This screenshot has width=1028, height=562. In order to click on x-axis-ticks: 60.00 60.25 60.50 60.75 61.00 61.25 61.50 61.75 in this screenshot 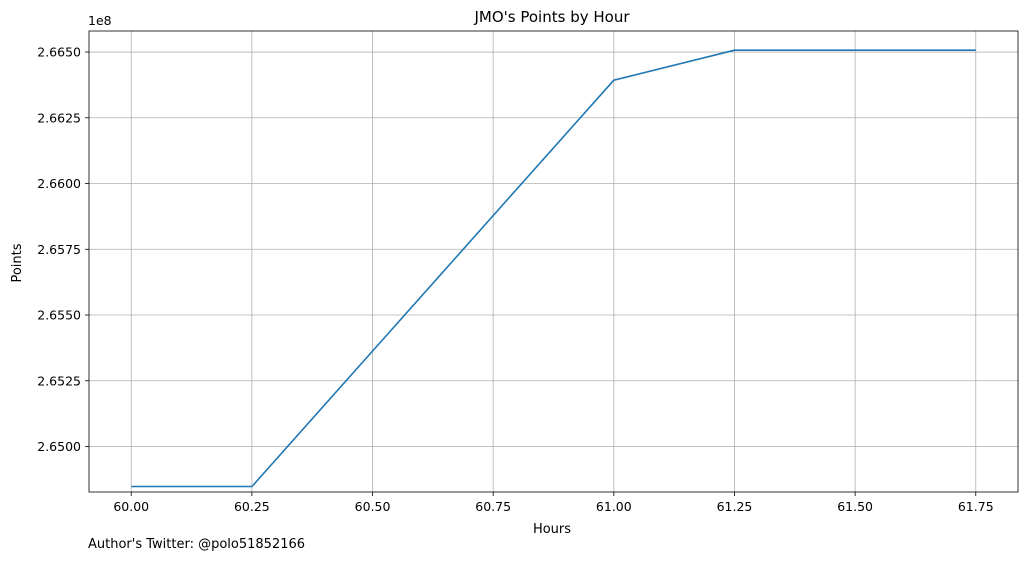, I will do `click(553, 503)`.